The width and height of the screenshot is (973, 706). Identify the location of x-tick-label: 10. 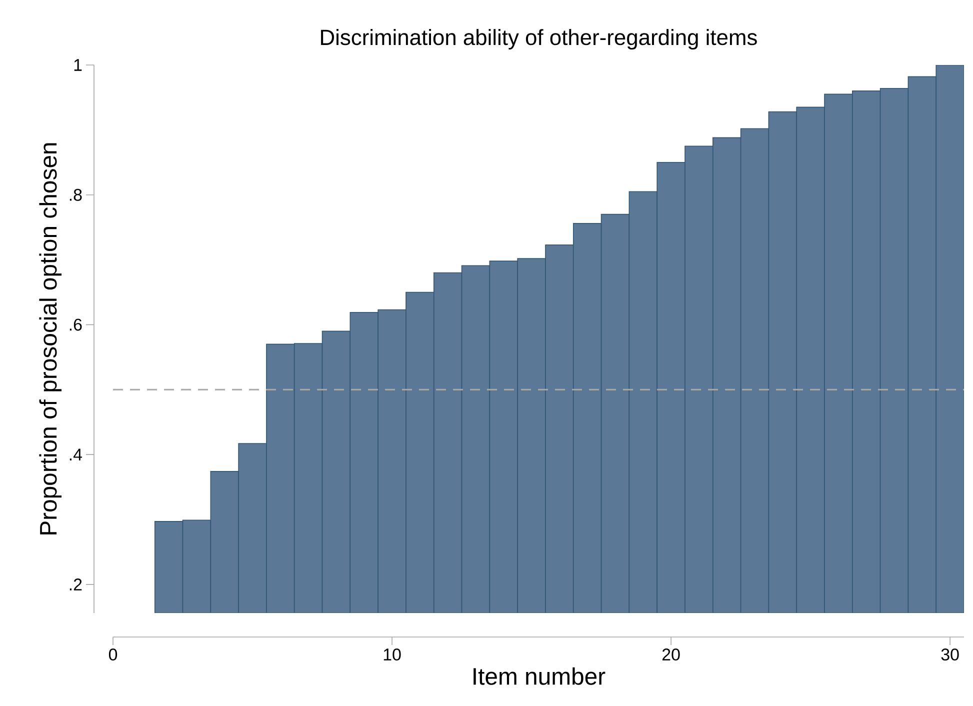
(392, 654).